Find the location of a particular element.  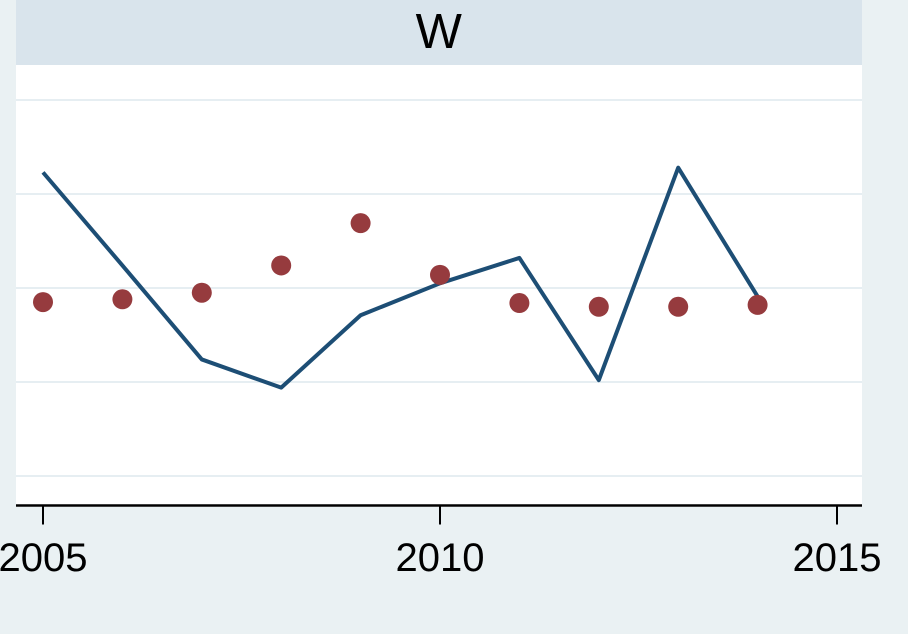

x-tick-label-2010: 2010 is located at coordinates (440, 558).